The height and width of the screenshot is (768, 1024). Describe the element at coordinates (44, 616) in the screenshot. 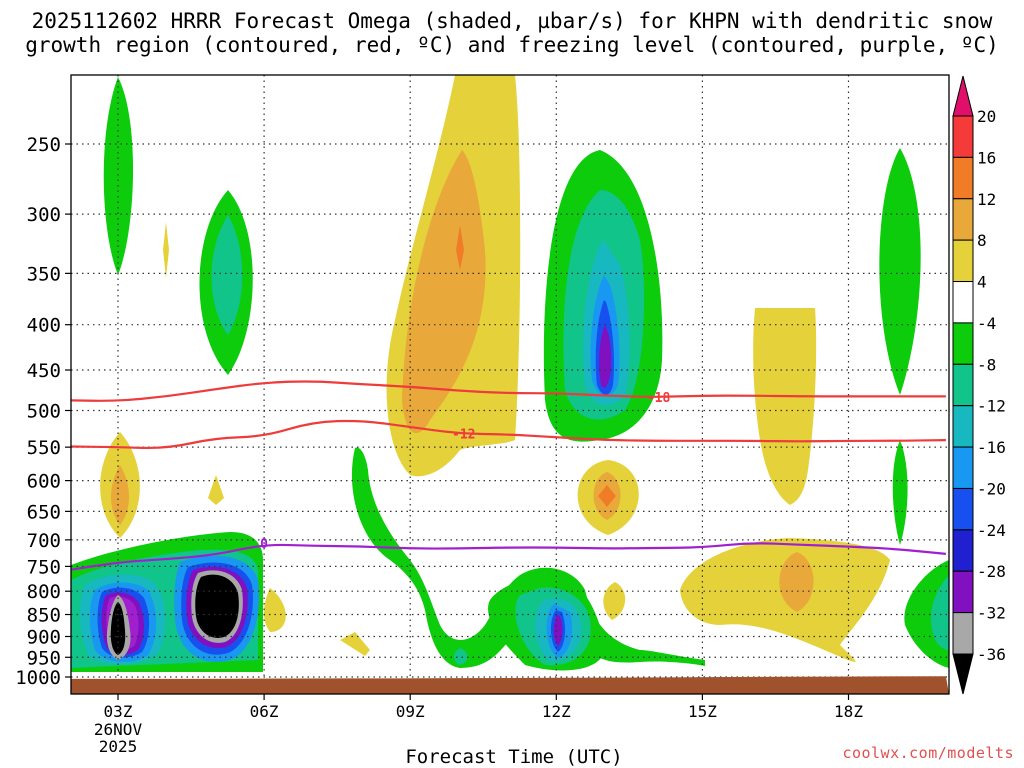

I see `y-tick-label: 850` at that location.